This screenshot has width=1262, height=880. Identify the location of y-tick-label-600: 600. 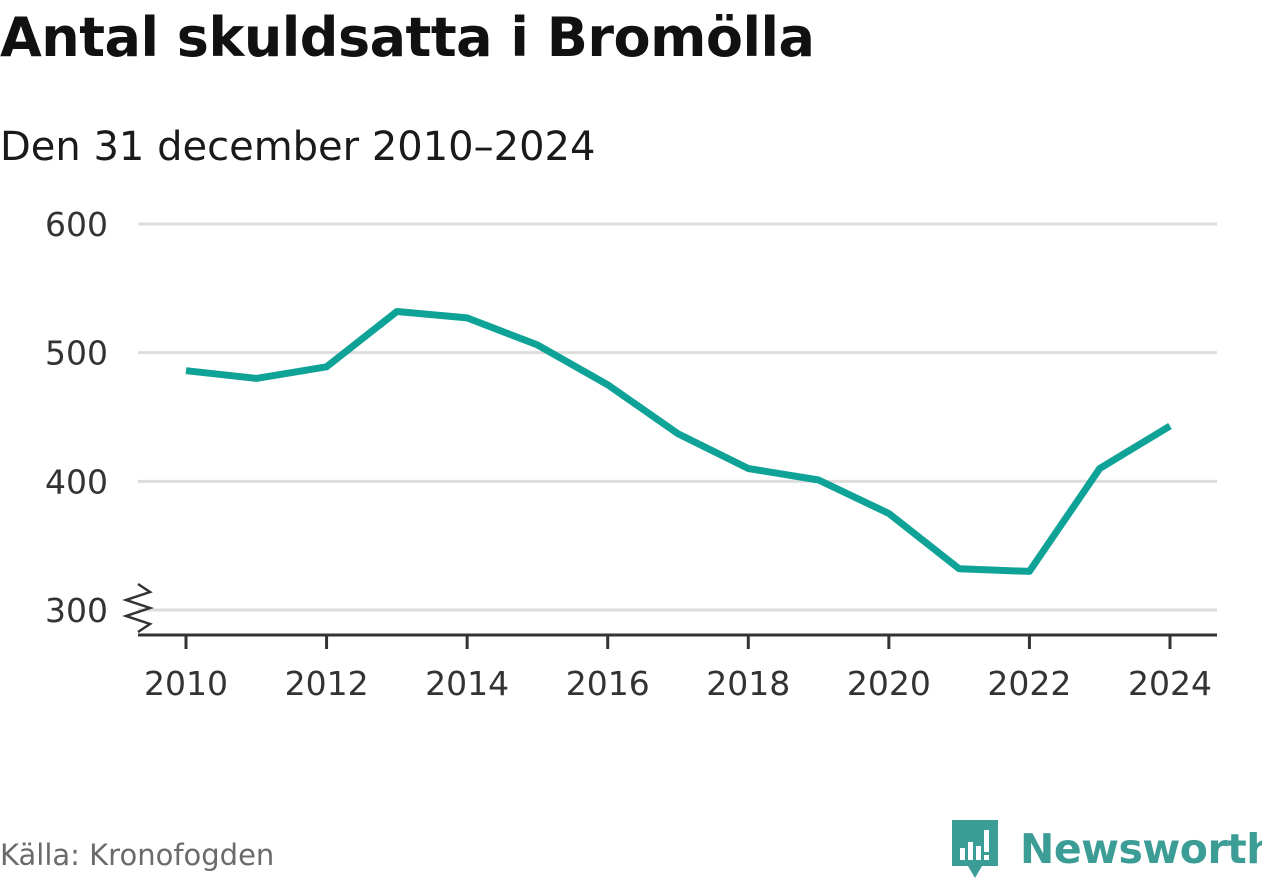
(76, 224).